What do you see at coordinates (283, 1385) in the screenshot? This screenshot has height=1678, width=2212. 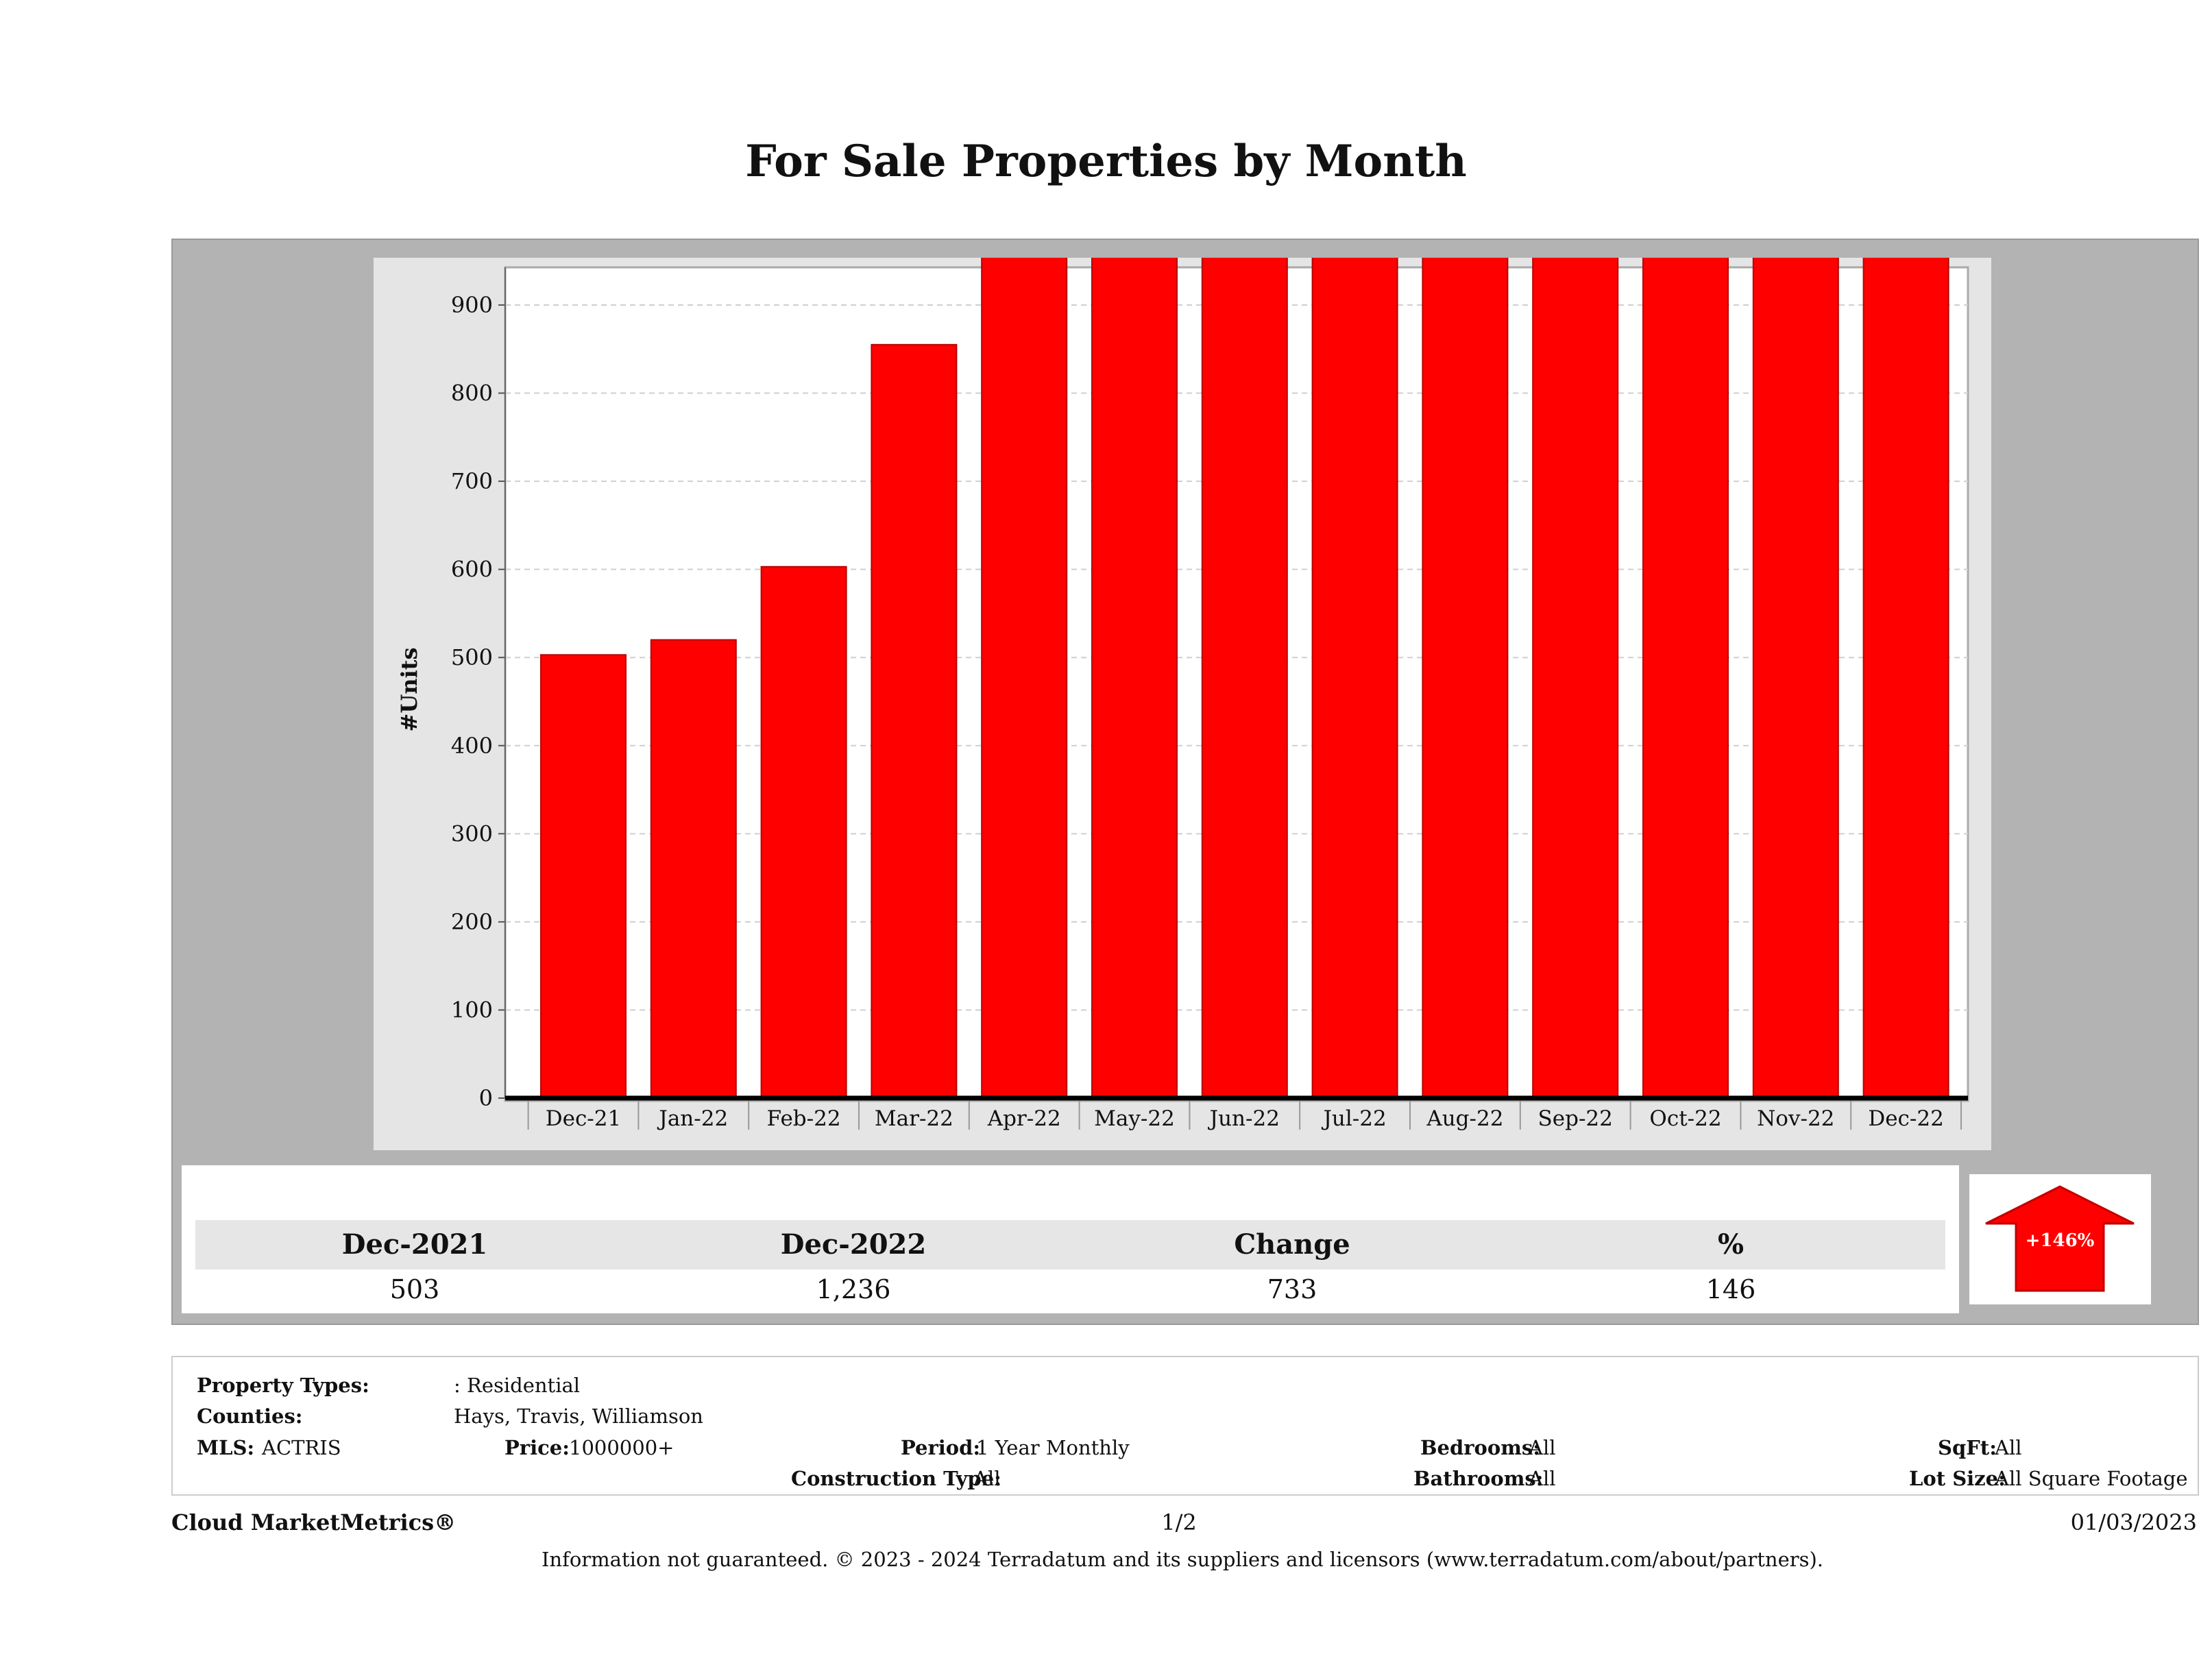 I see `property-types-label: Property Types:` at bounding box center [283, 1385].